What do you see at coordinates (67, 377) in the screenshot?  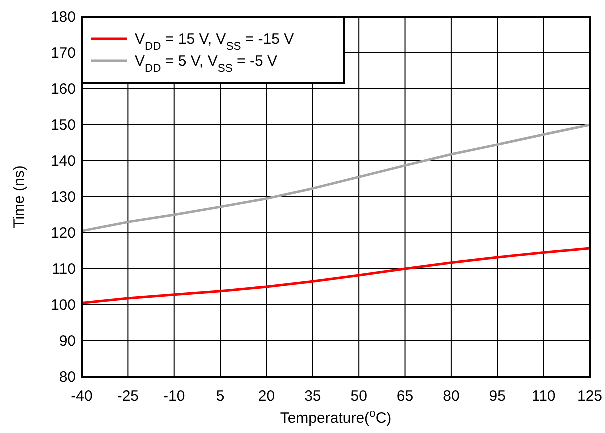 I see `y-tick-label: 80` at bounding box center [67, 377].